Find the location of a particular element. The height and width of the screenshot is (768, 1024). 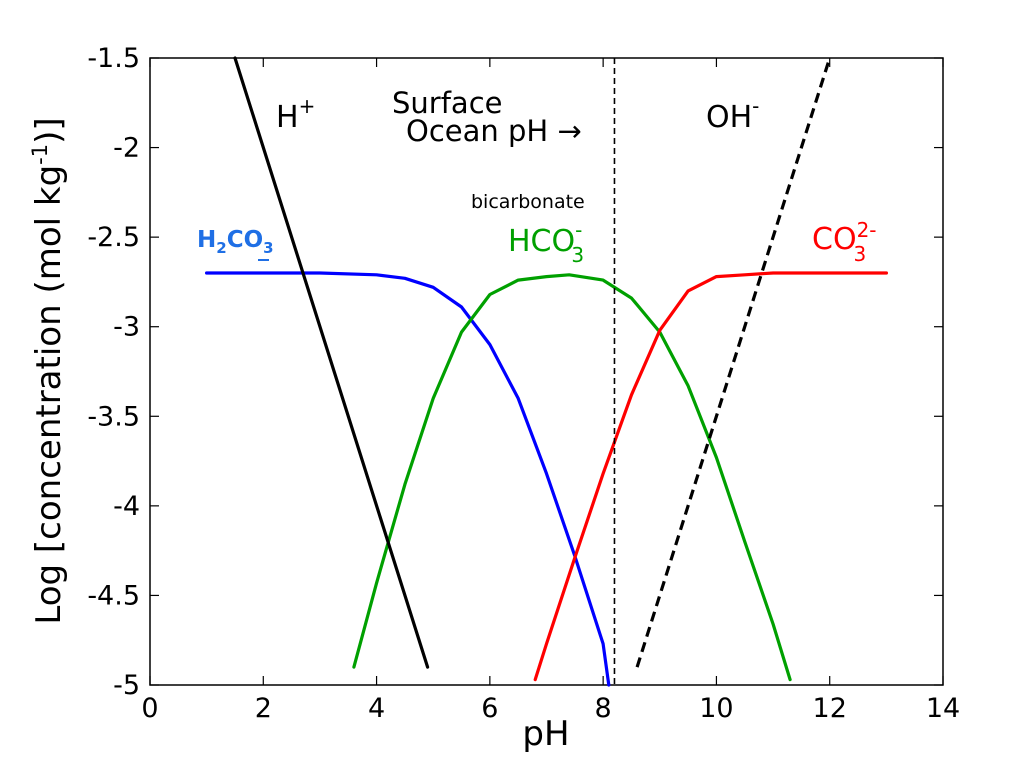

x-tick-label: 14 is located at coordinates (943, 708).